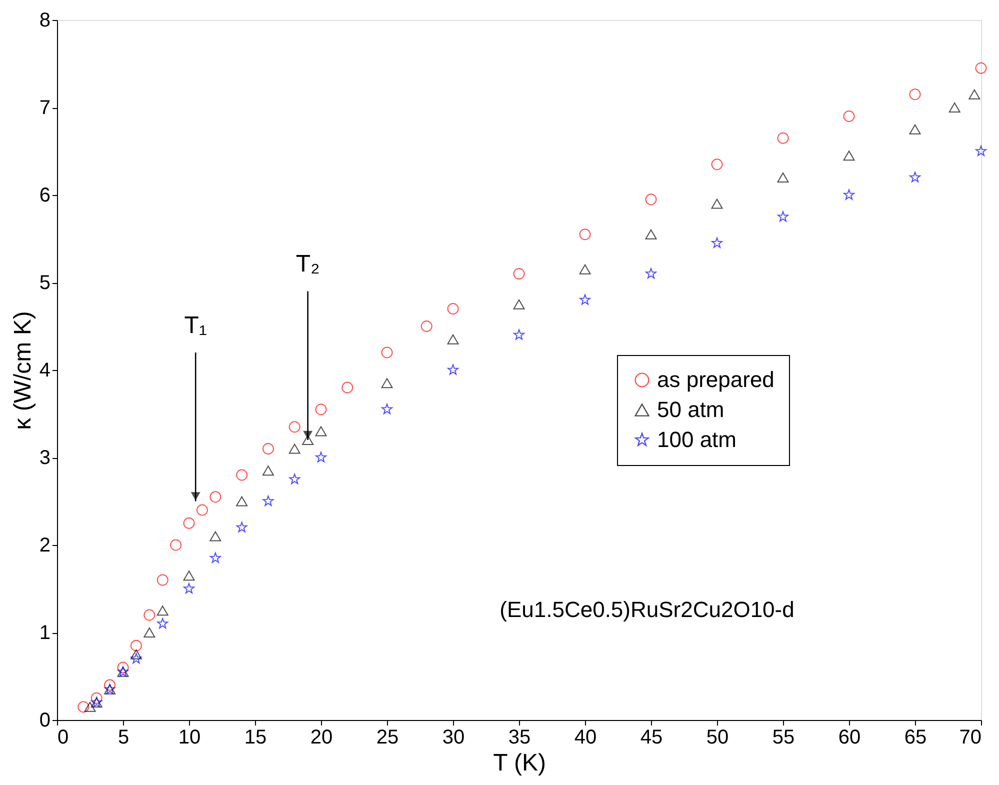 This screenshot has width=999, height=785. What do you see at coordinates (44, 458) in the screenshot?
I see `y-tick-label: 3` at bounding box center [44, 458].